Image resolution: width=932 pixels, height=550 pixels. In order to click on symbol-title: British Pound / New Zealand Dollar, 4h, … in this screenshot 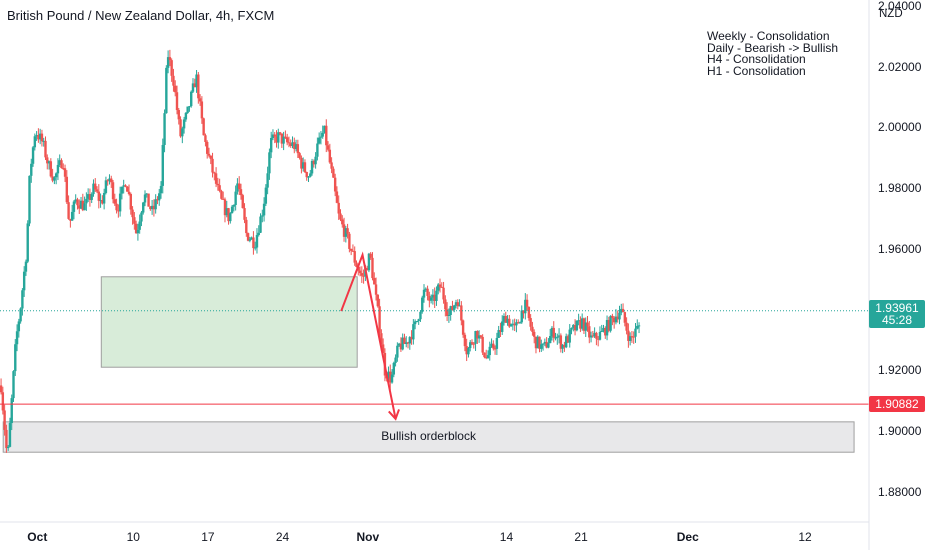, I will do `click(141, 15)`.